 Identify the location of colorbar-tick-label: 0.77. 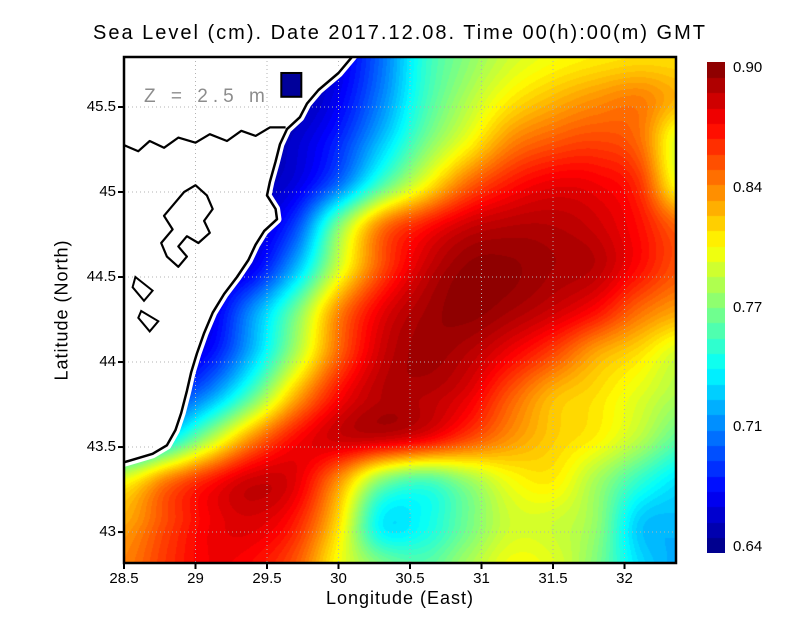
(748, 307).